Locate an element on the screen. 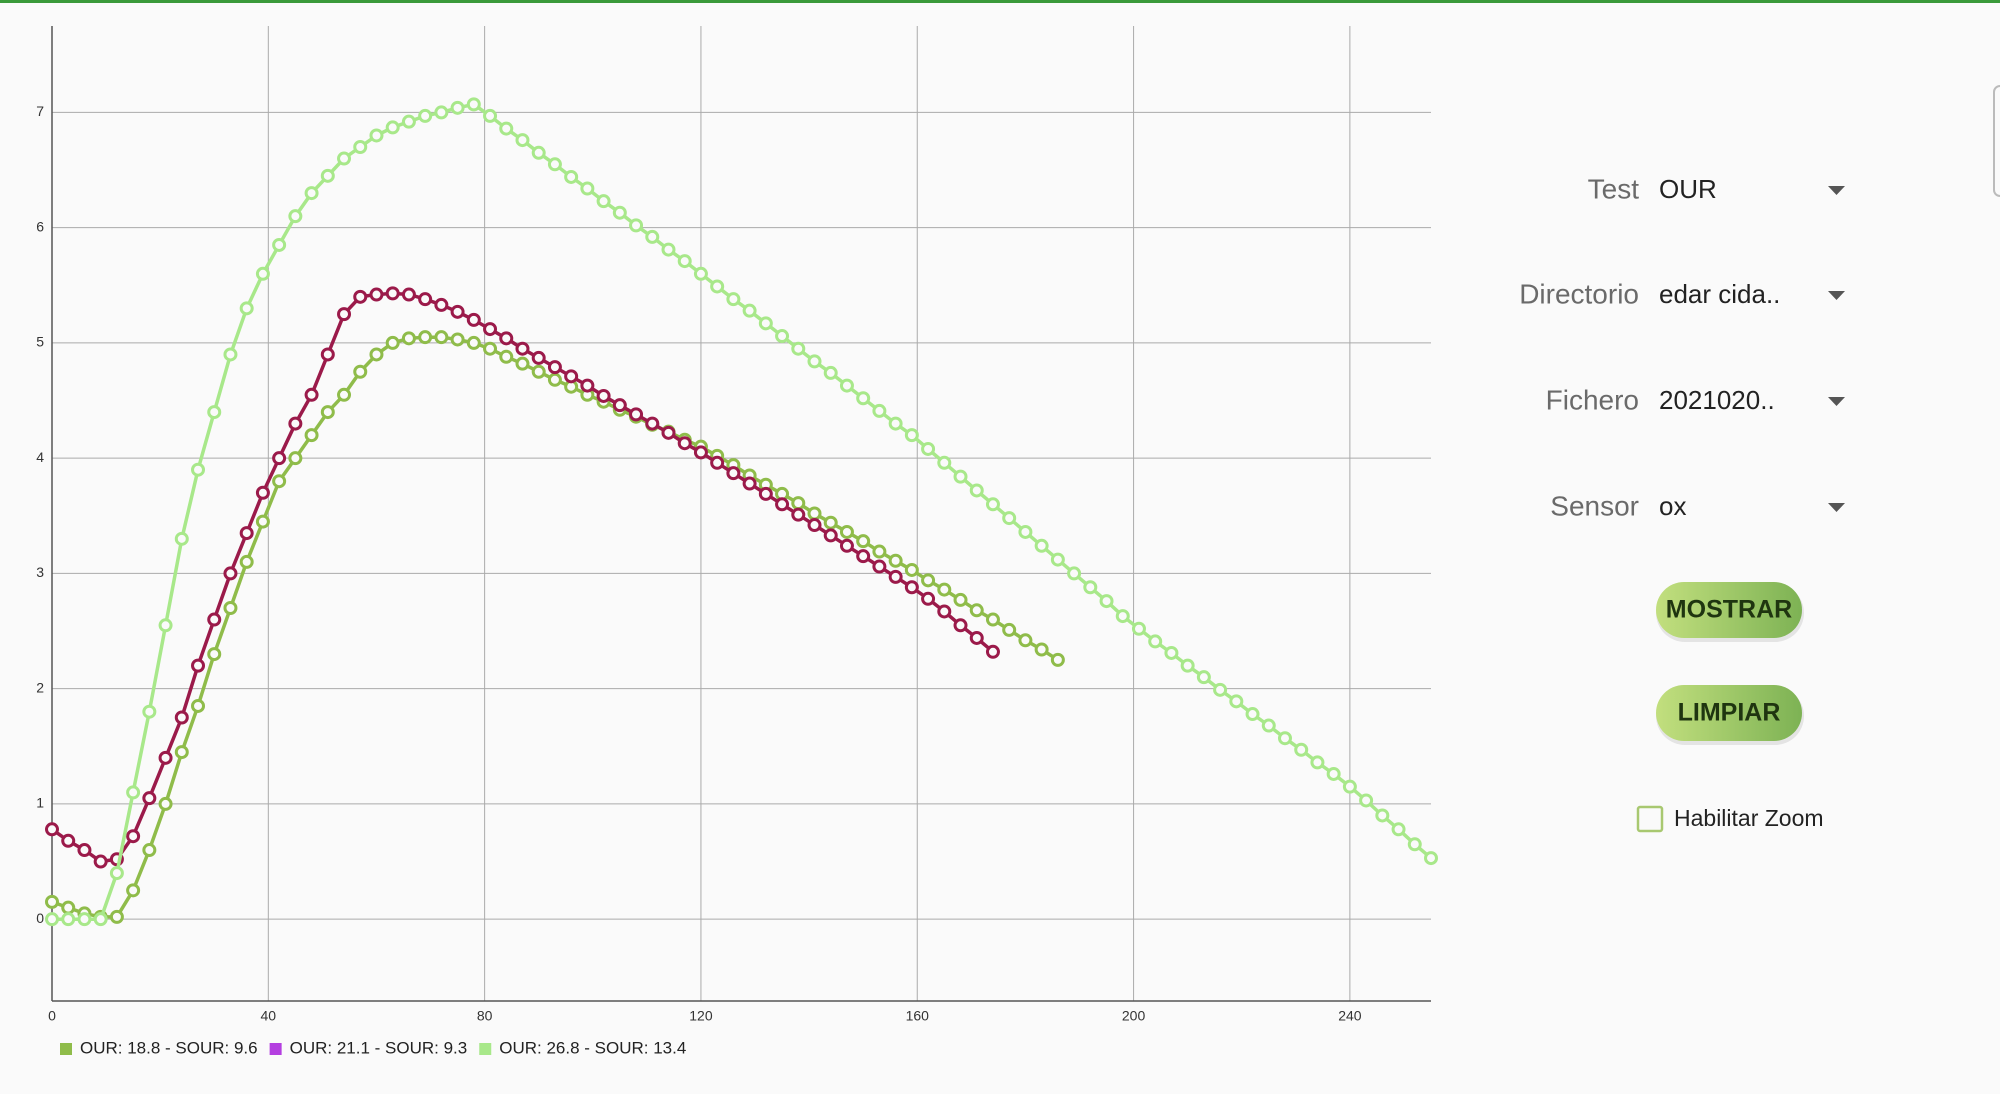 The width and height of the screenshot is (2000, 1094). x-tick-label: 240 is located at coordinates (1350, 1016).